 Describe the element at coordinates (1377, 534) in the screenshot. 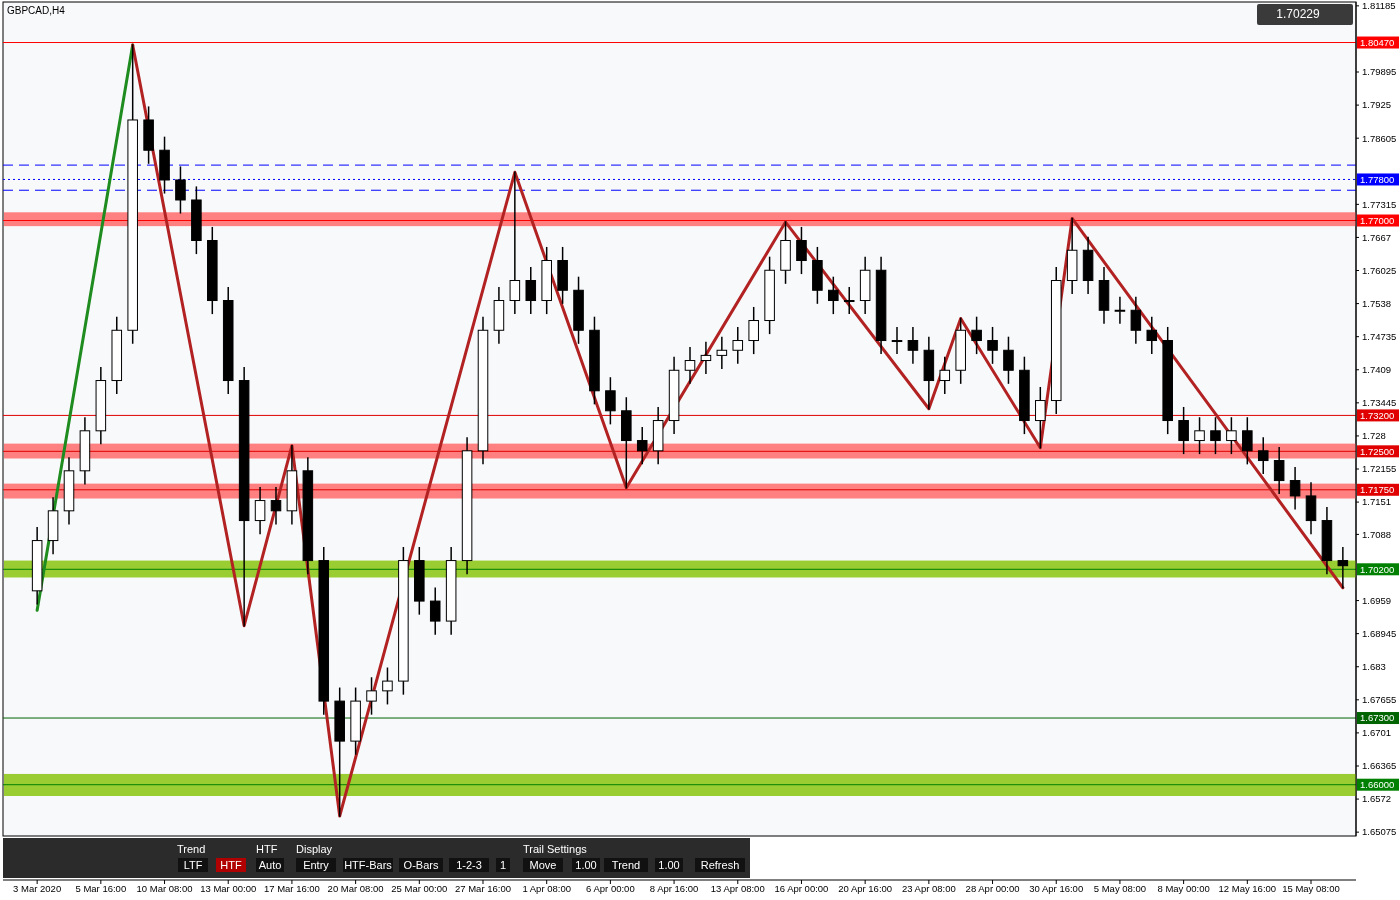

I see `y-tick-label: 1.7088` at that location.